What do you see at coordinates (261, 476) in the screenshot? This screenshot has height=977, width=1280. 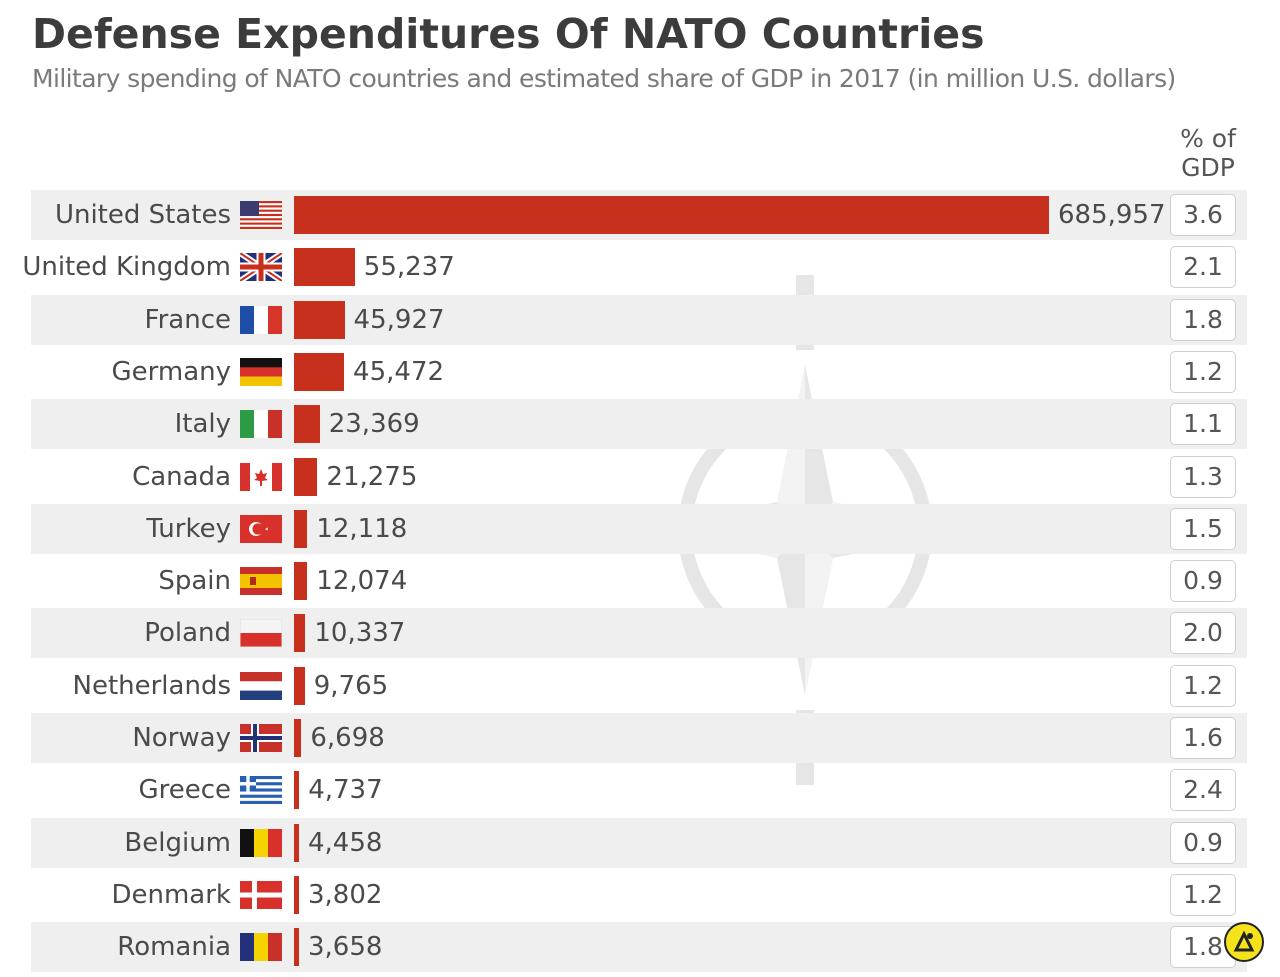 I see `canada-flag-icon` at bounding box center [261, 476].